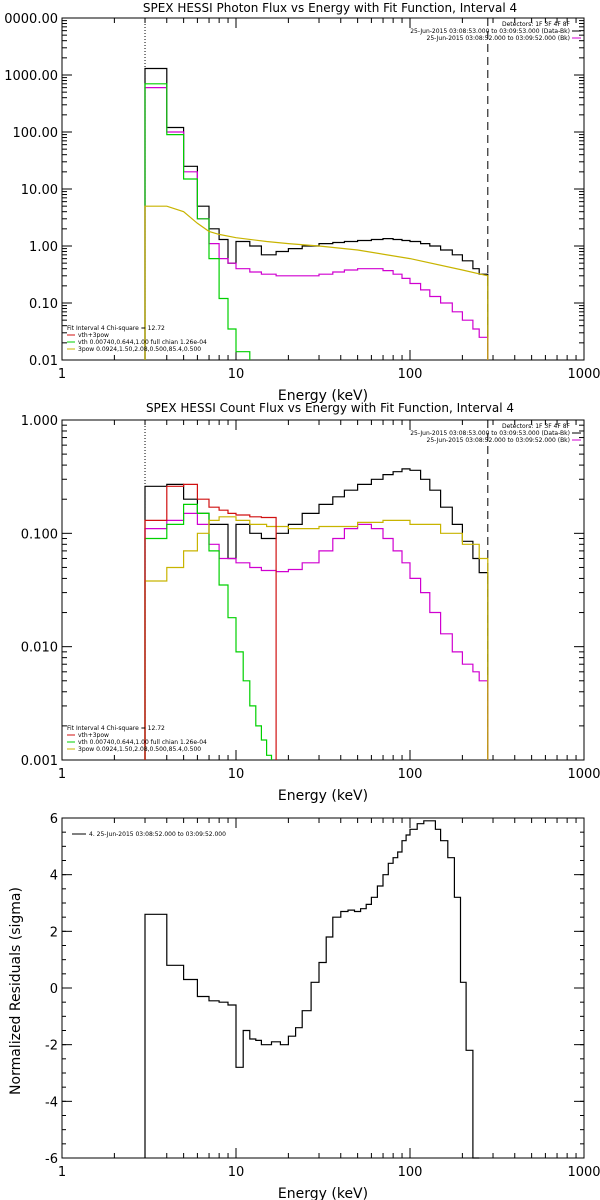 The width and height of the screenshot is (600, 1200). I want to click on resid-ytick-label: 0, so click(54, 989).